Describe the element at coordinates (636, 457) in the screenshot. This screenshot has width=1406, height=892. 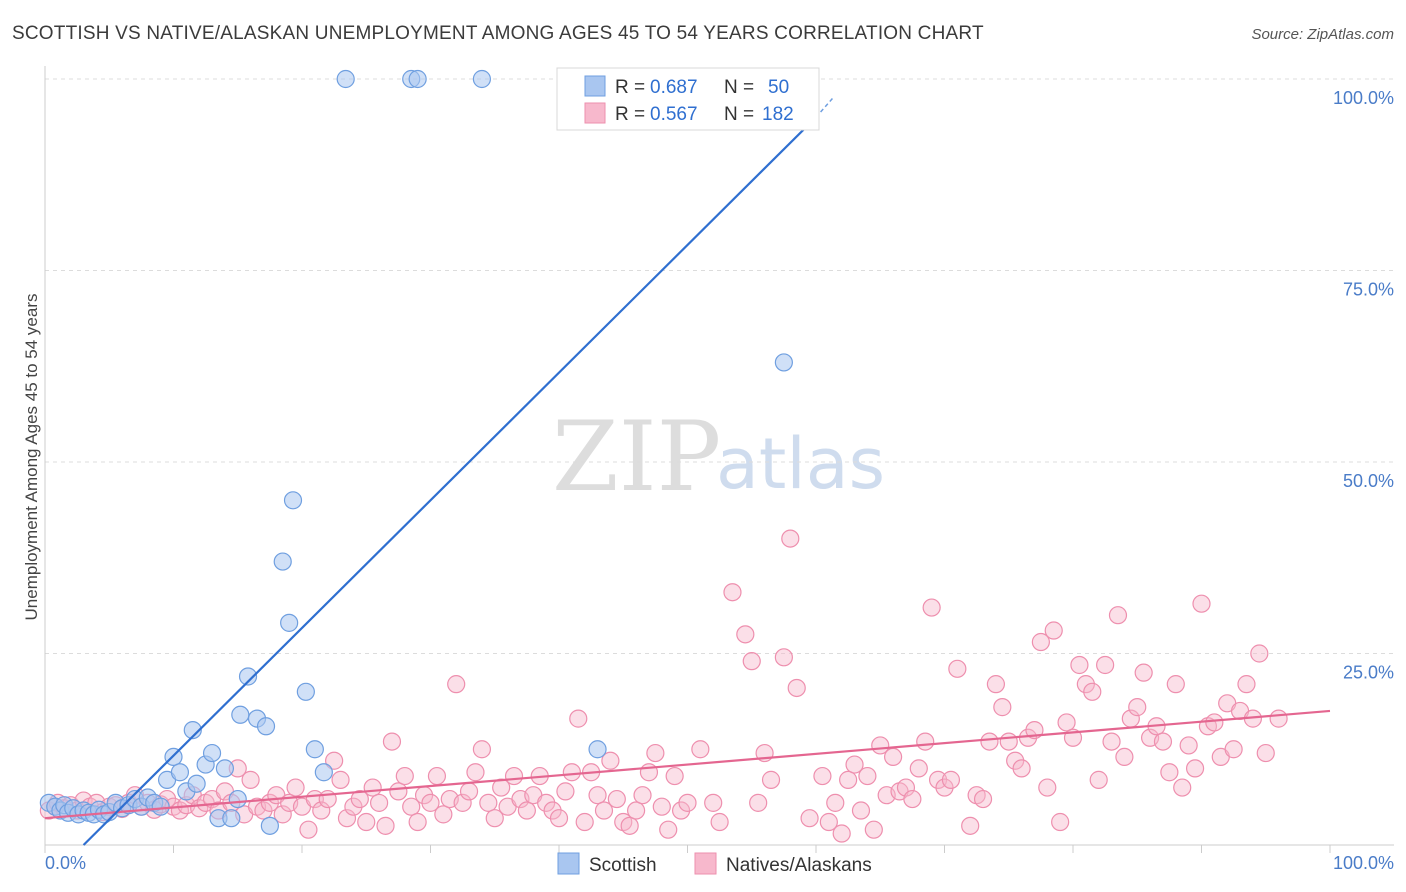
I see `watermark-zip: ZIP` at that location.